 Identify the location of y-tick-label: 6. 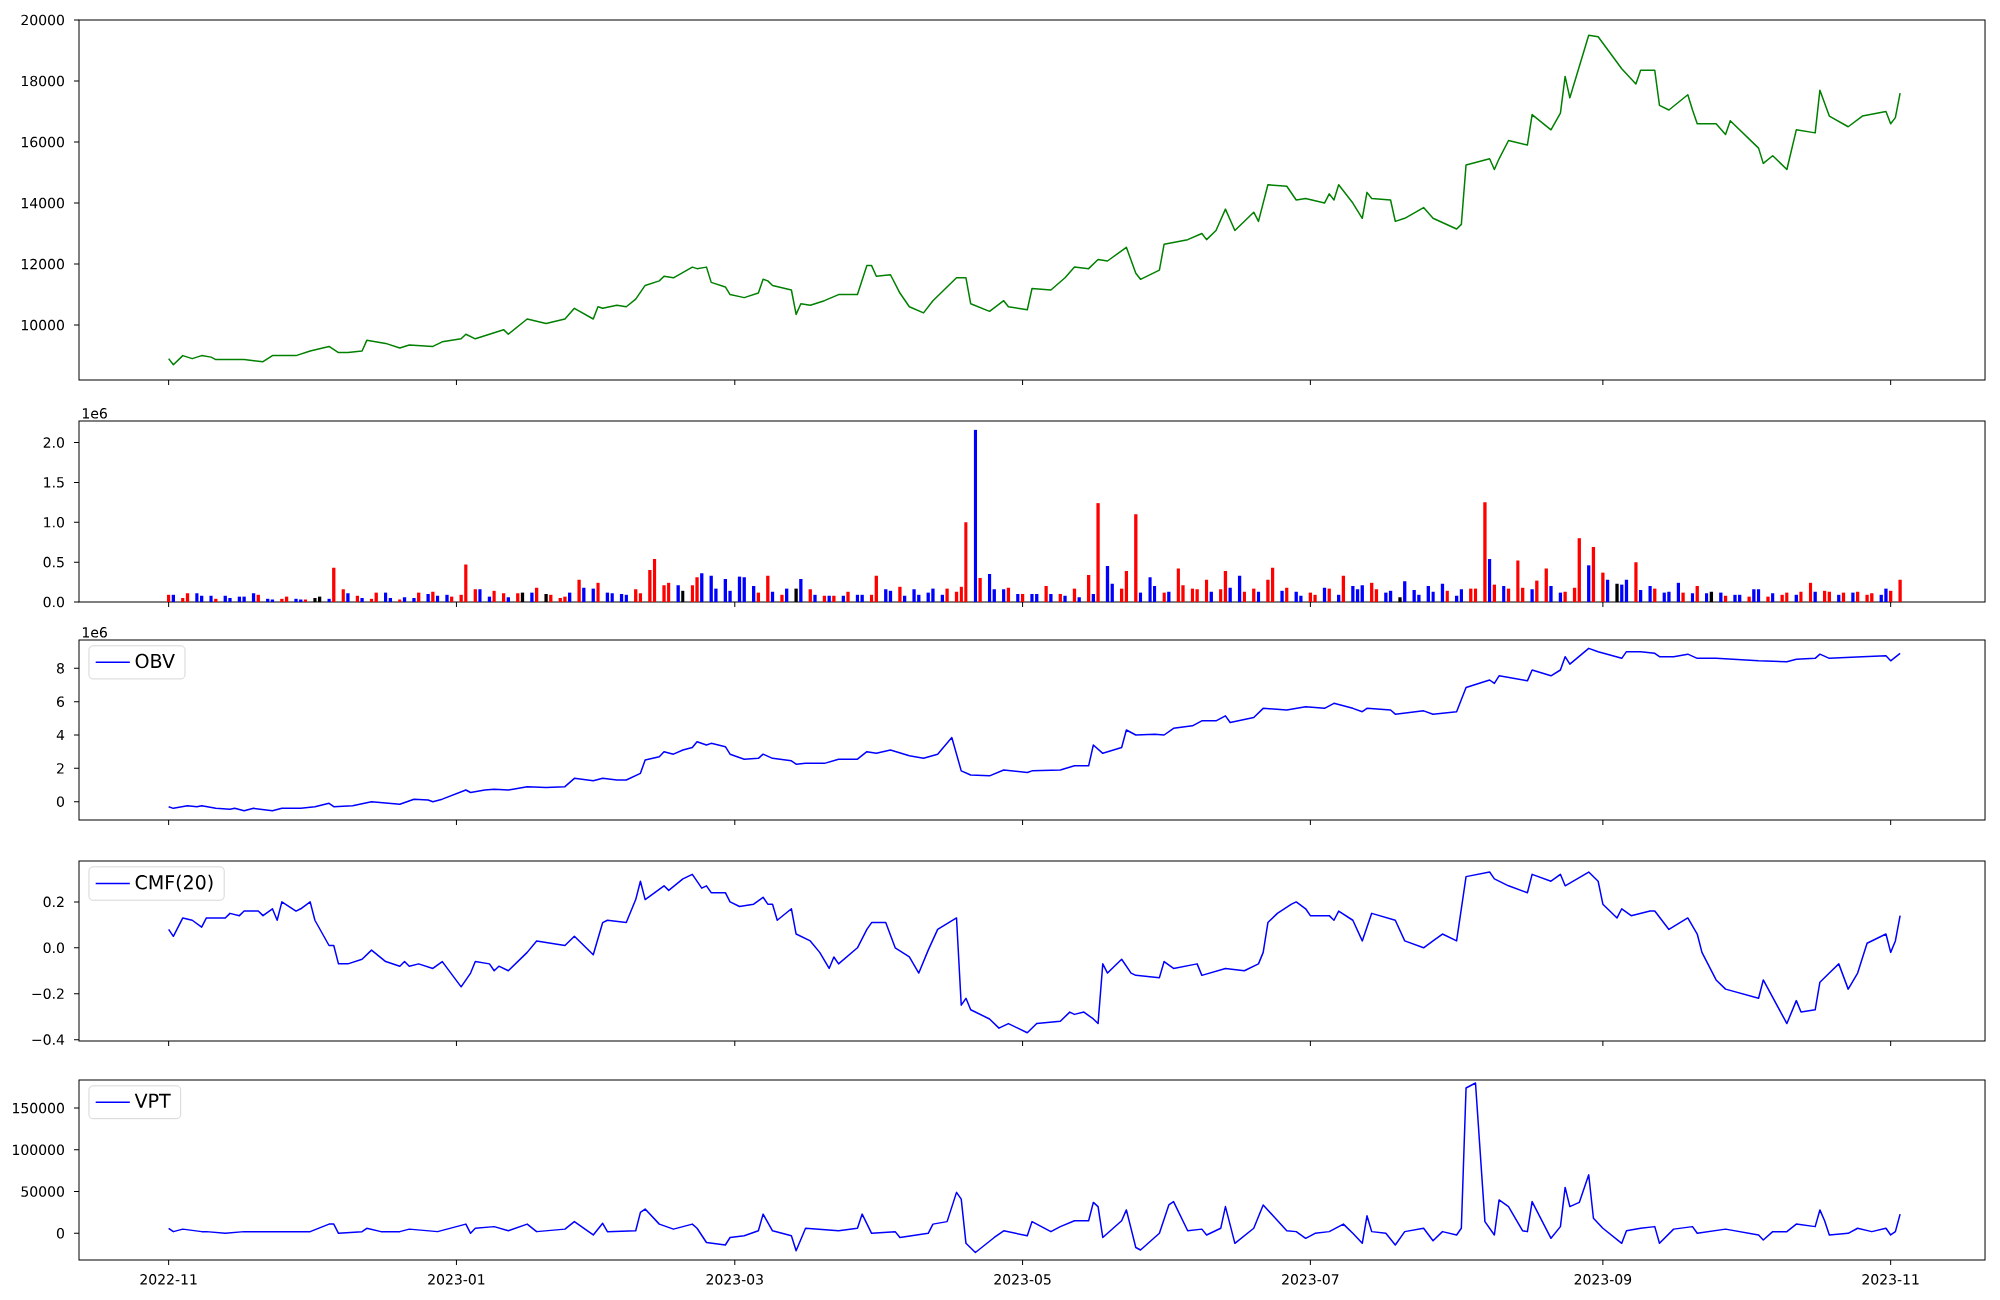
(61, 701).